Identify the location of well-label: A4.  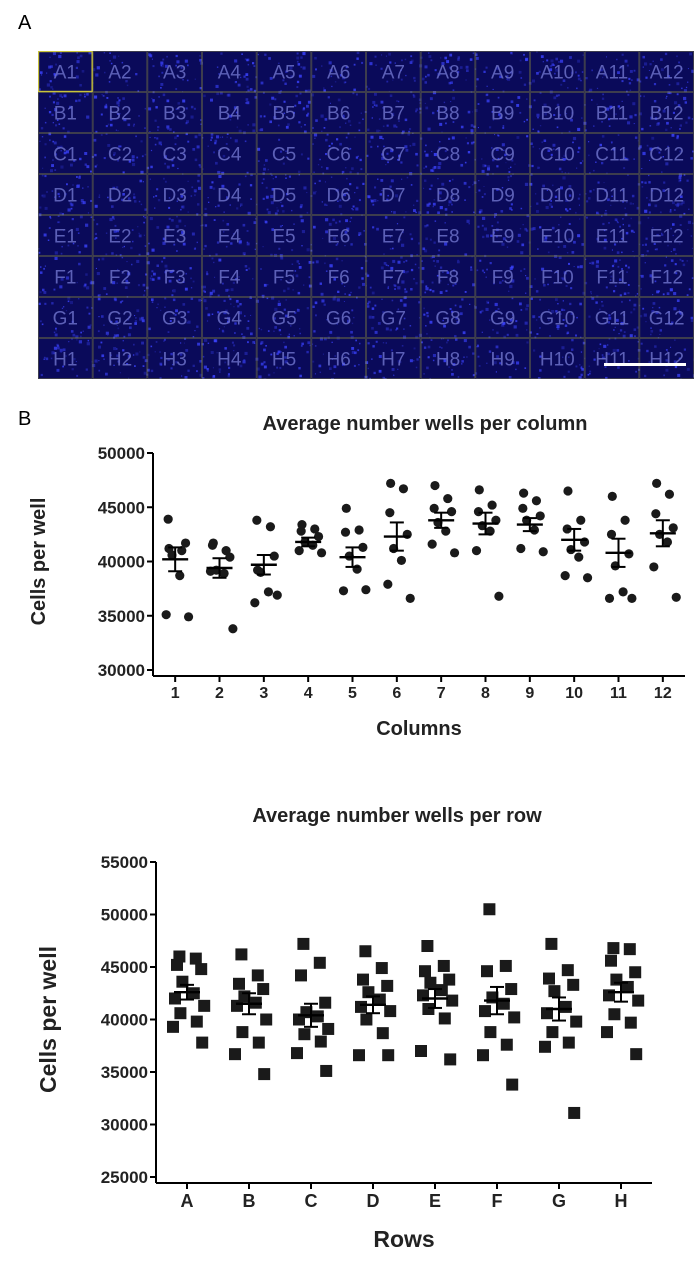
(230, 73).